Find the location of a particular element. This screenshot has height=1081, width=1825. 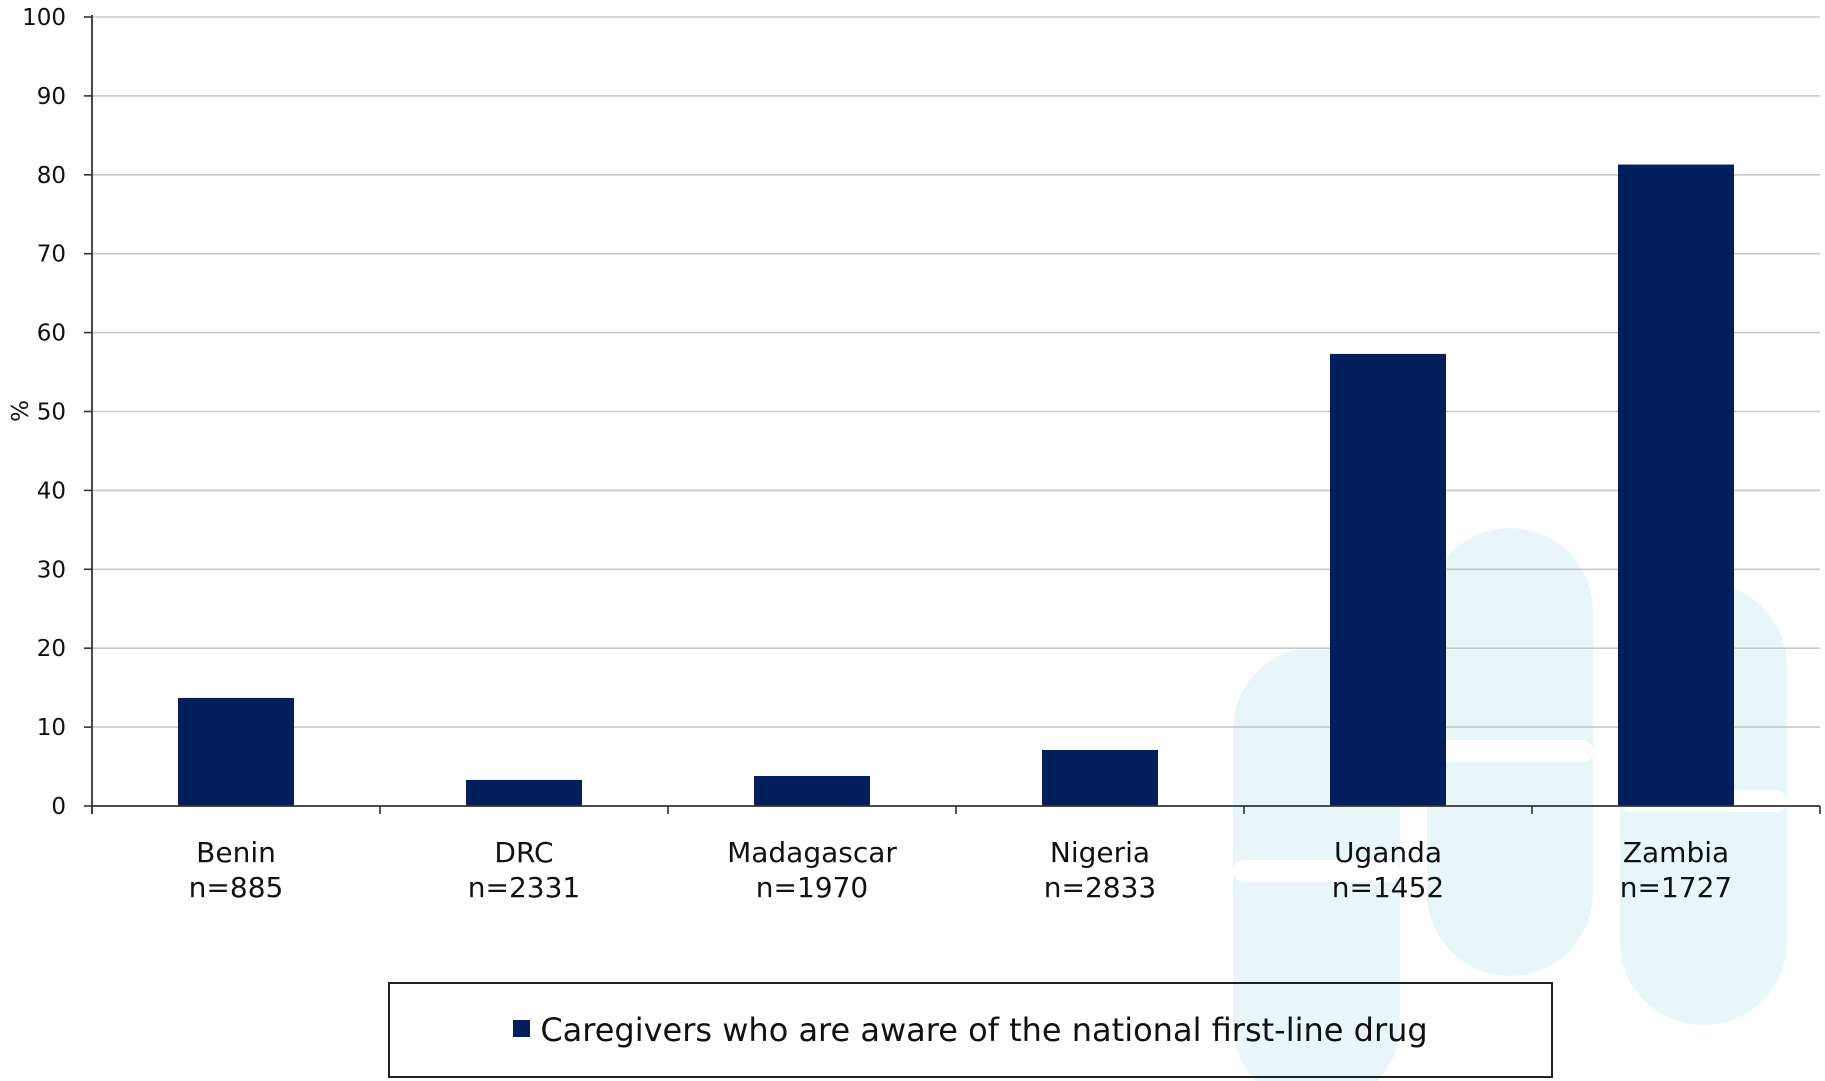

y-tick-label: 20 is located at coordinates (51, 649).